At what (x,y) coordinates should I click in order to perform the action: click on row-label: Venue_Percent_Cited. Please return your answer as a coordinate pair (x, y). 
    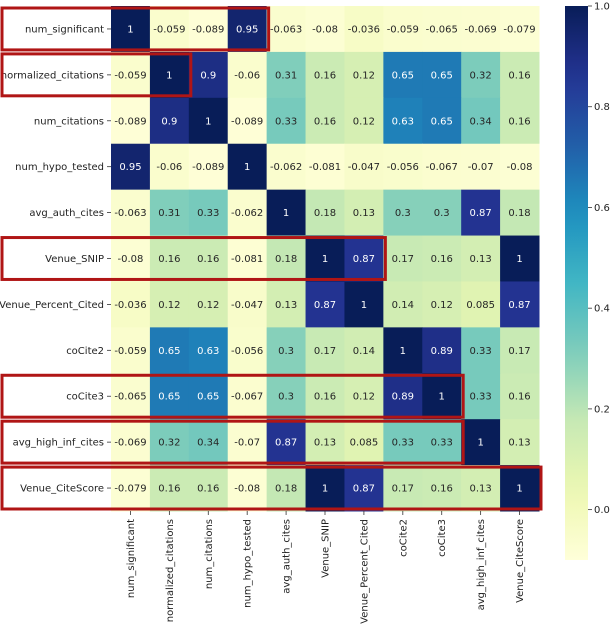
    Looking at the image, I should click on (52, 305).